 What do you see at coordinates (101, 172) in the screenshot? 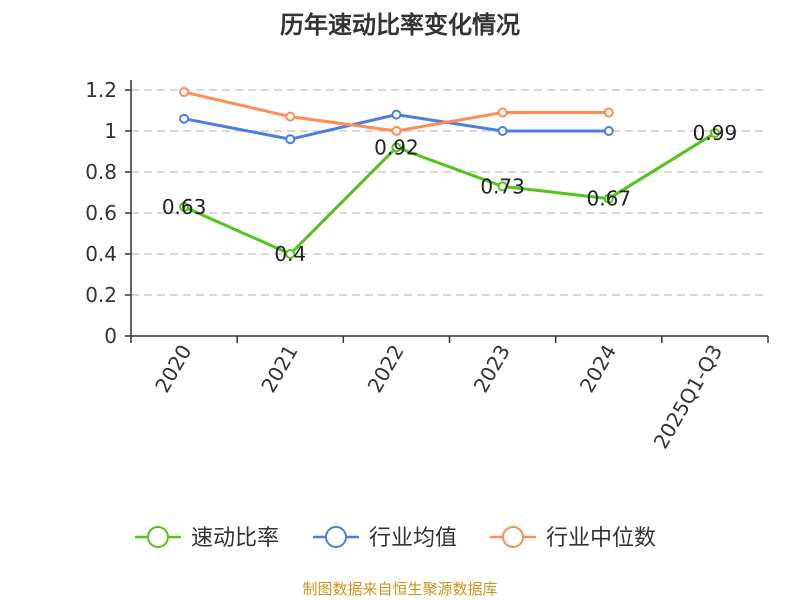
I see `y-tick-label: 0.8` at bounding box center [101, 172].